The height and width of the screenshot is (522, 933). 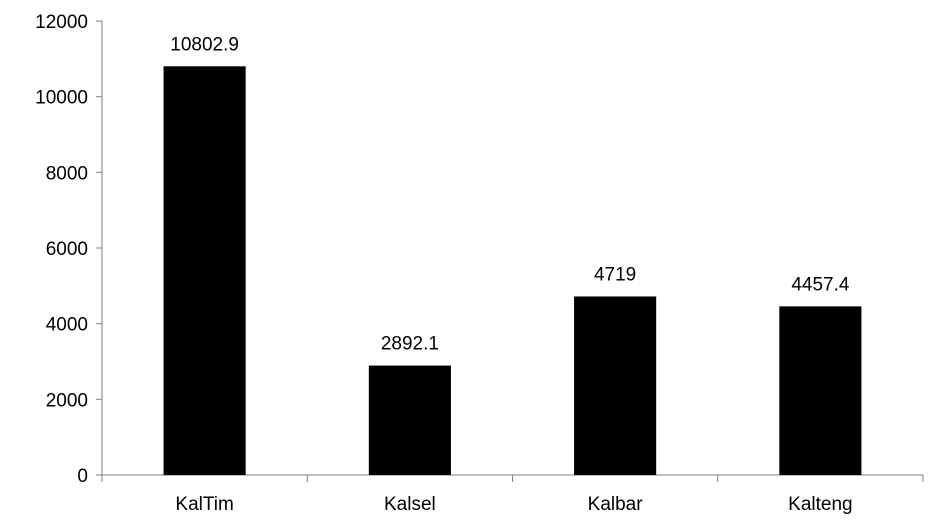 I want to click on data-label: 10802.9, so click(x=204, y=44).